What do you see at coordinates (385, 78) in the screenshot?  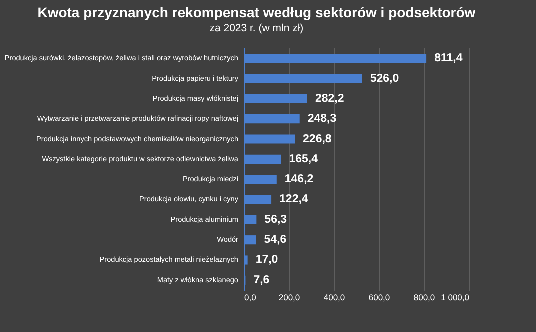 I see `data-label: 526,0` at bounding box center [385, 78].